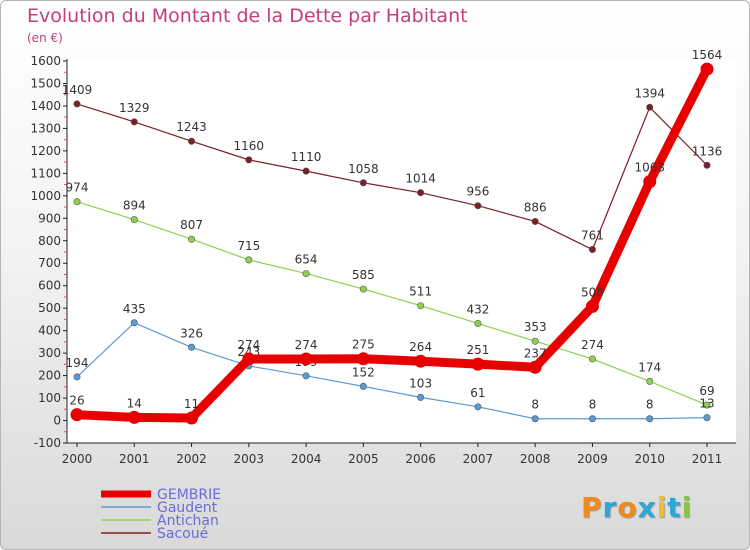 Image resolution: width=750 pixels, height=550 pixels. What do you see at coordinates (191, 333) in the screenshot?
I see `data-label-gaudent: 326` at bounding box center [191, 333].